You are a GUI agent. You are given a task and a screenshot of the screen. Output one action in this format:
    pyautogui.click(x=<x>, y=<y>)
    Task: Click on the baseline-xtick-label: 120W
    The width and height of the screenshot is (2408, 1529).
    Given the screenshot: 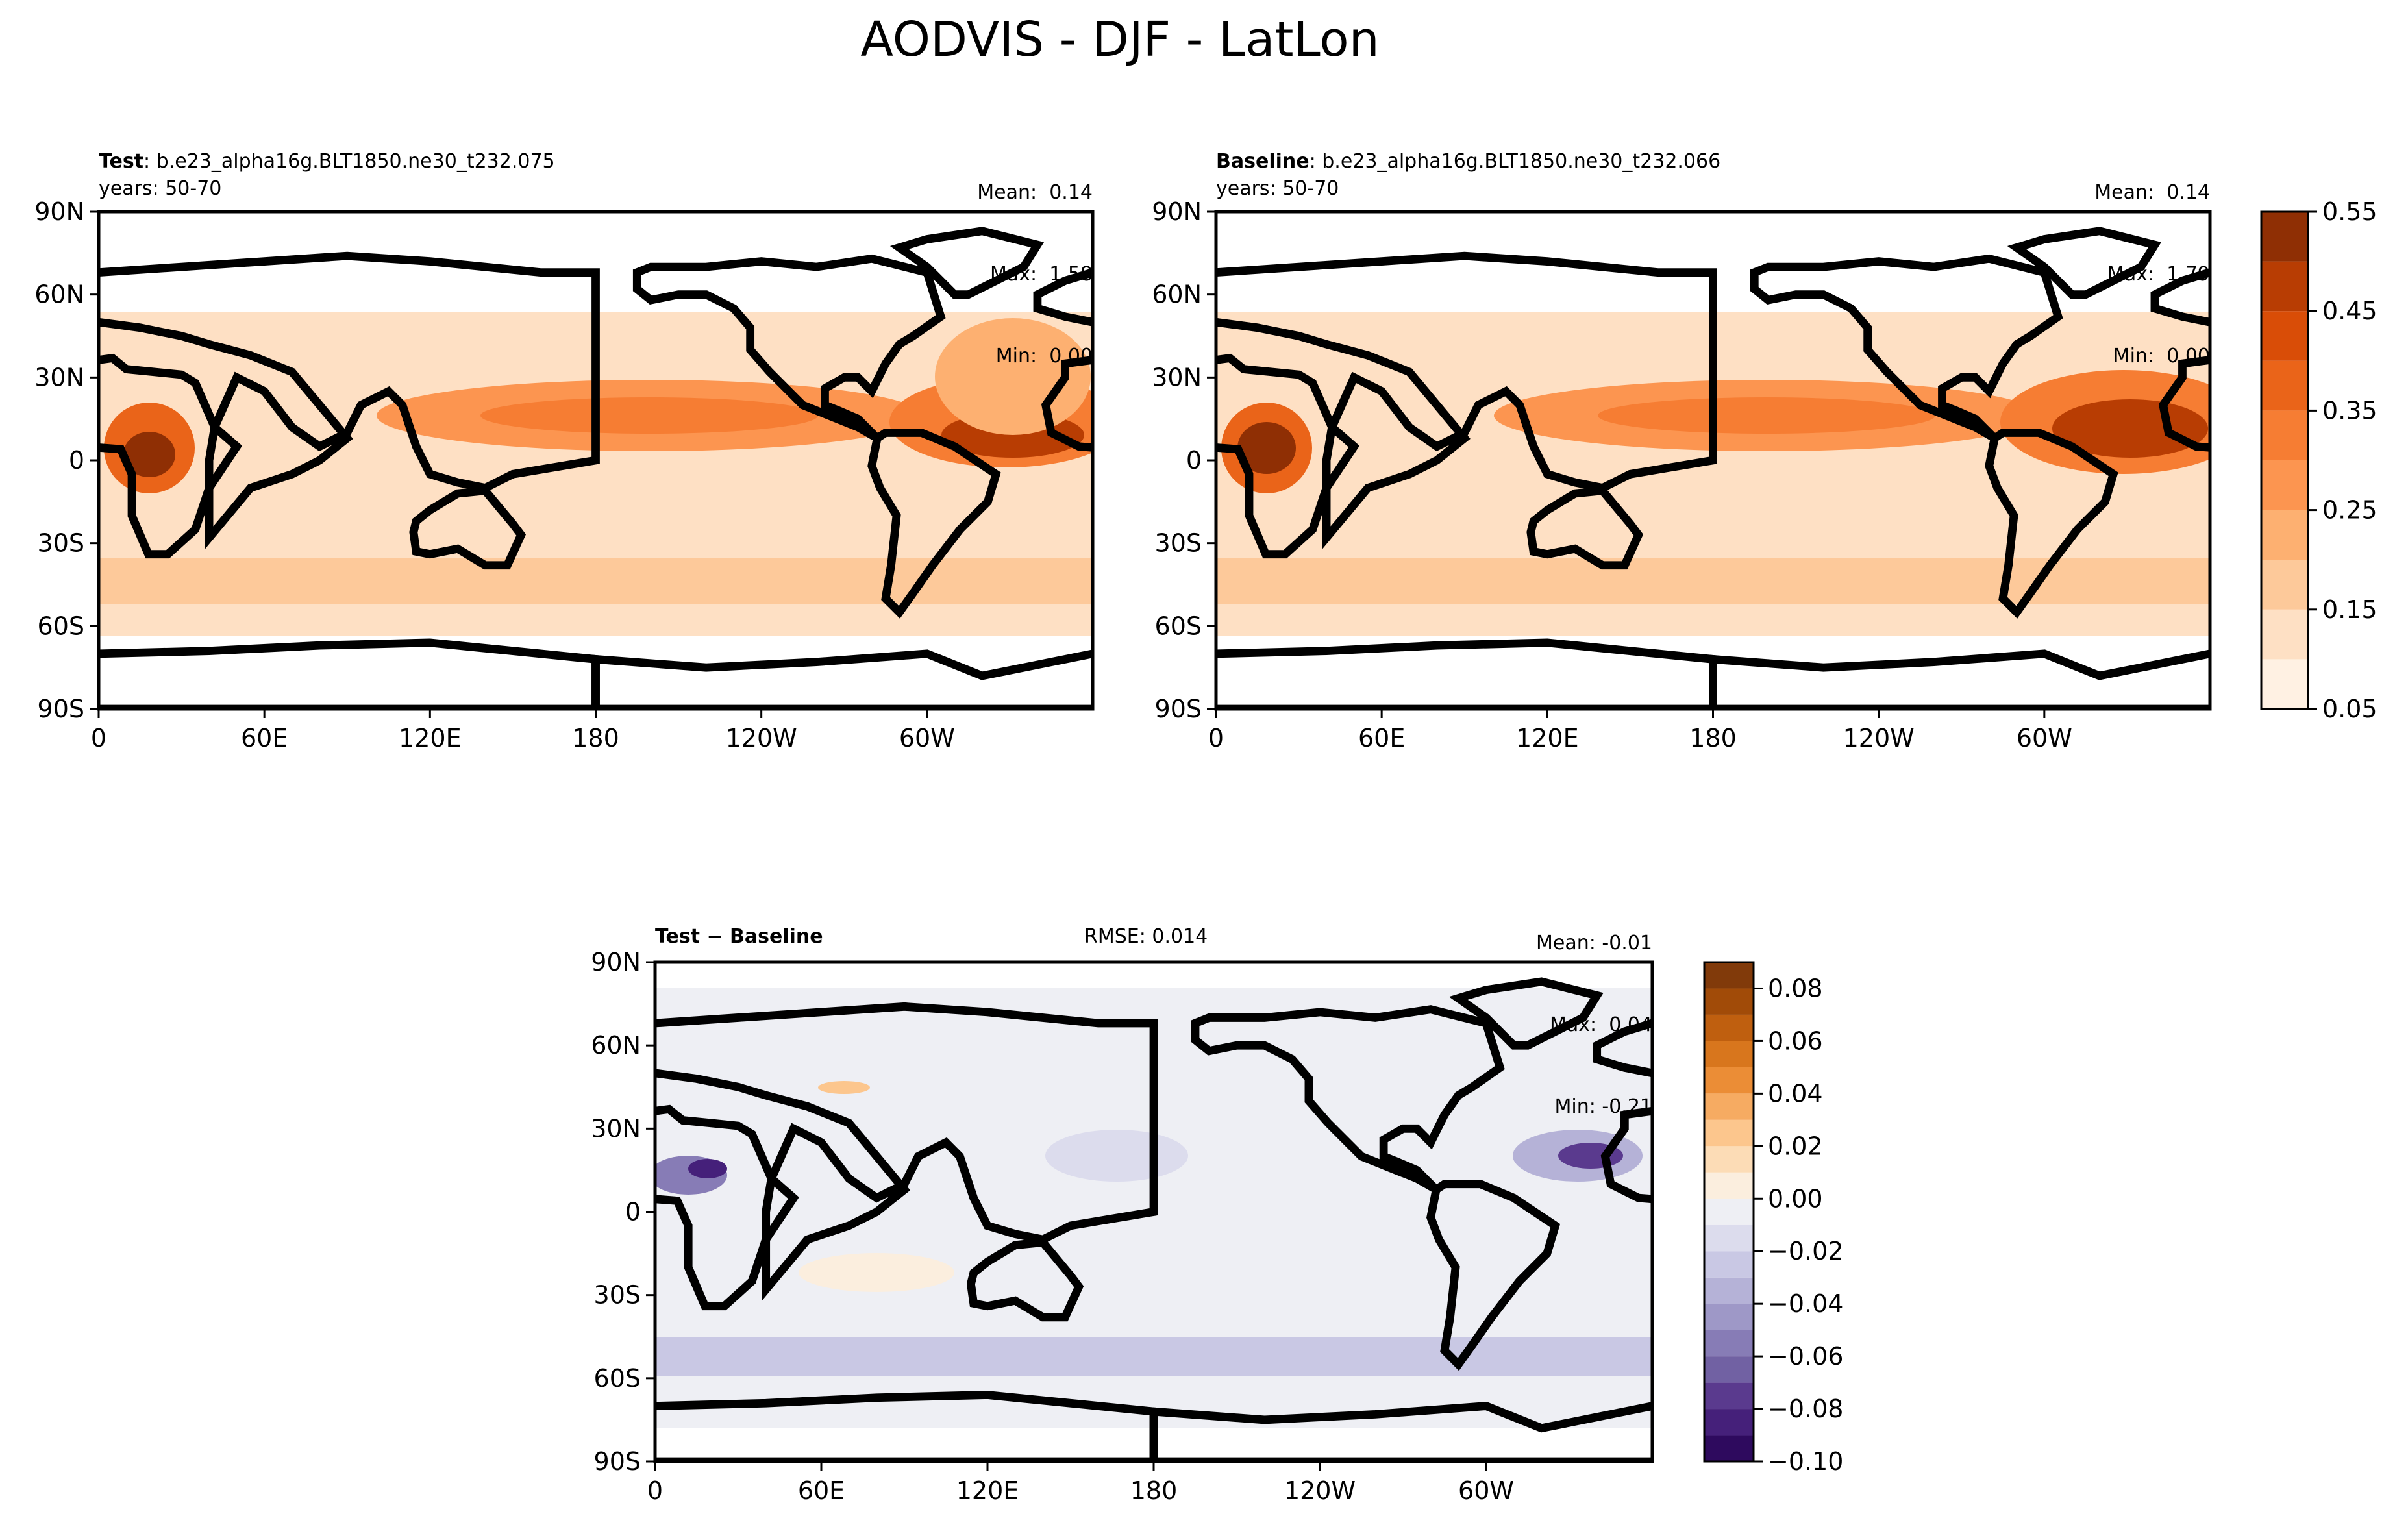 What is the action you would take?
    pyautogui.click(x=1879, y=738)
    